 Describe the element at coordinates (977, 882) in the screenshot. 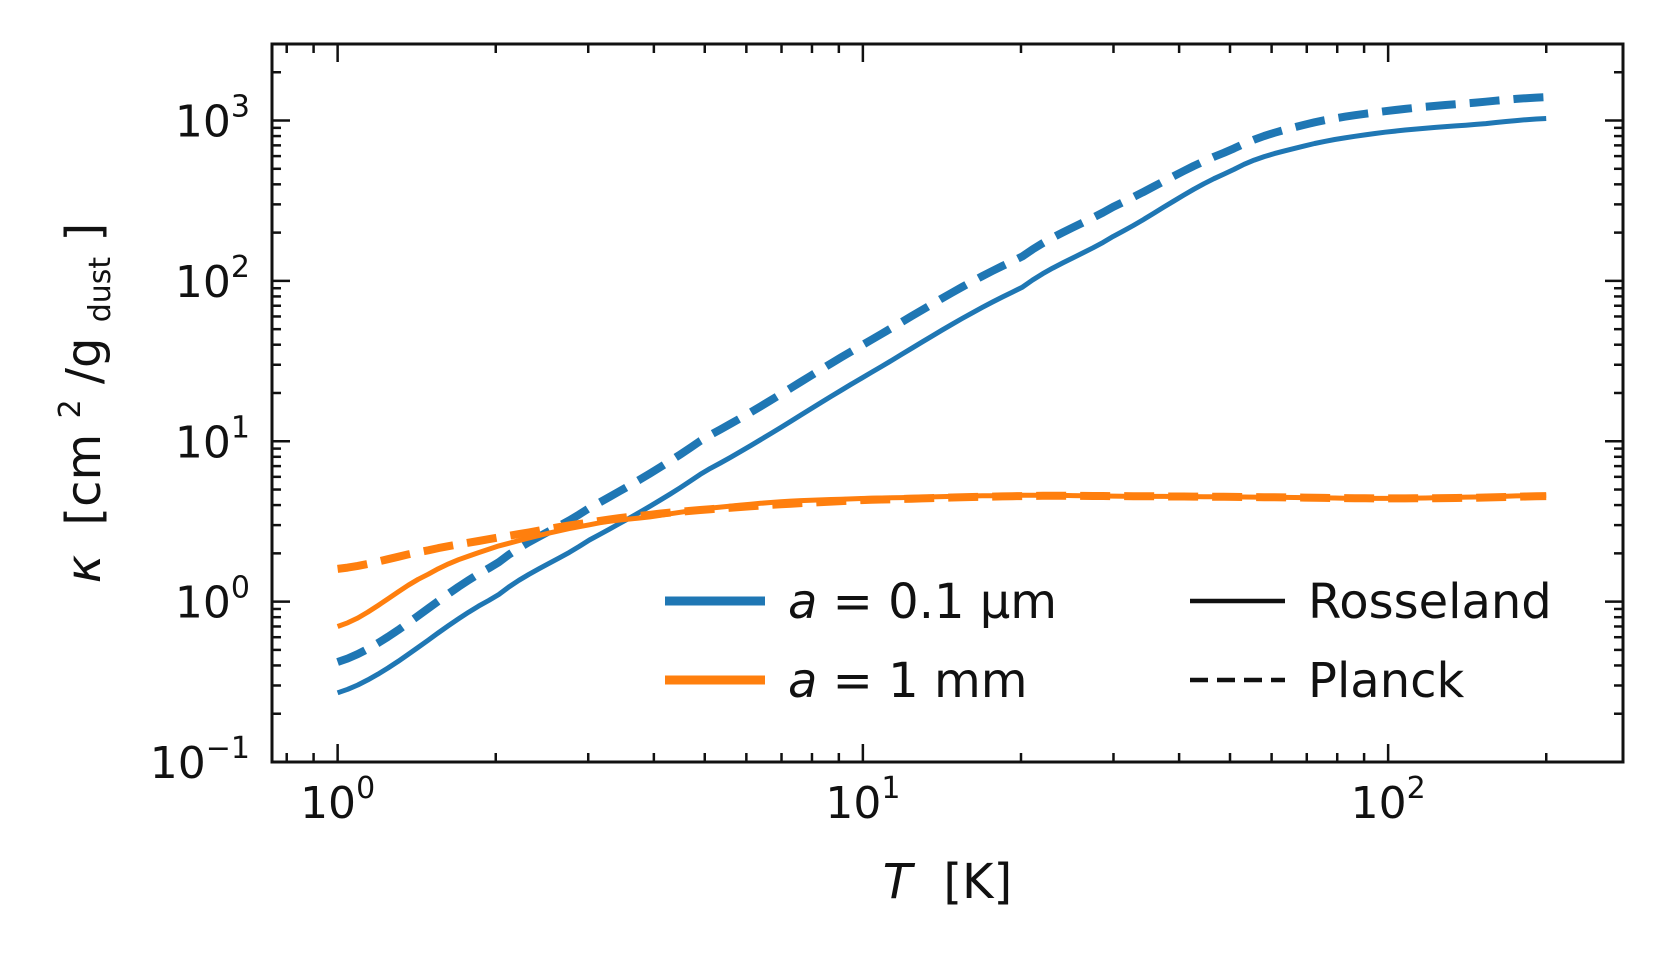

I see `x-axis-label-unit: [K]` at that location.